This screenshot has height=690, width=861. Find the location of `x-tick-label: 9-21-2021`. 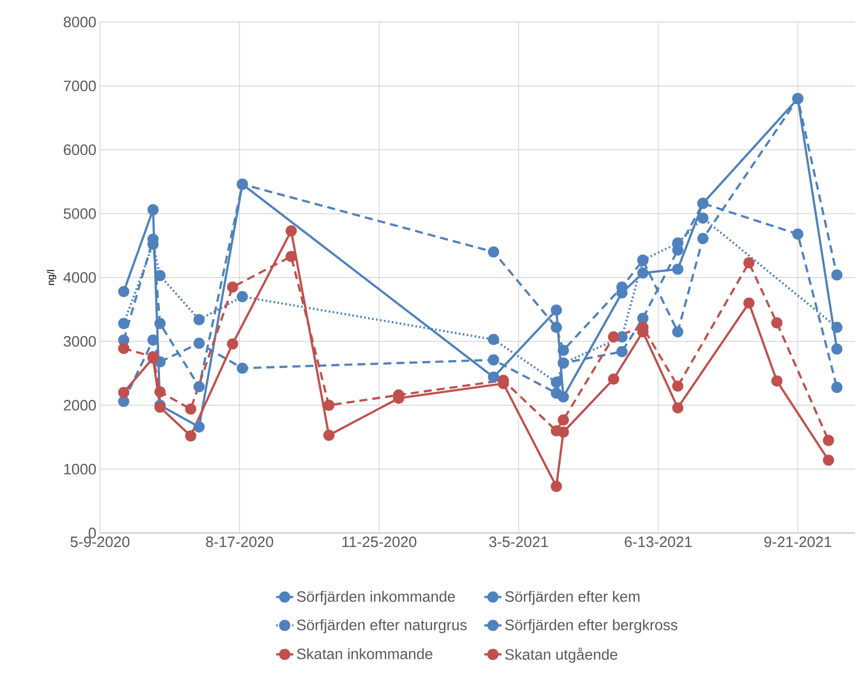

x-tick-label: 9-21-2021 is located at coordinates (798, 542).